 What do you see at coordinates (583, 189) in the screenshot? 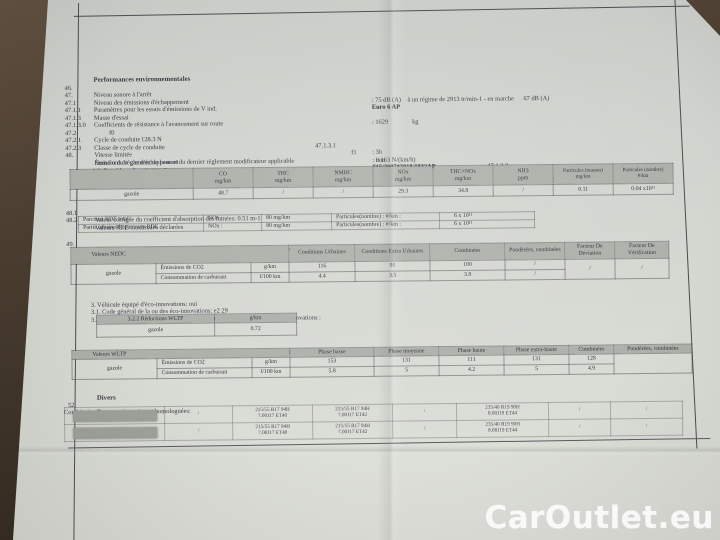
I see `particles-mass-value: 0.11` at bounding box center [583, 189].